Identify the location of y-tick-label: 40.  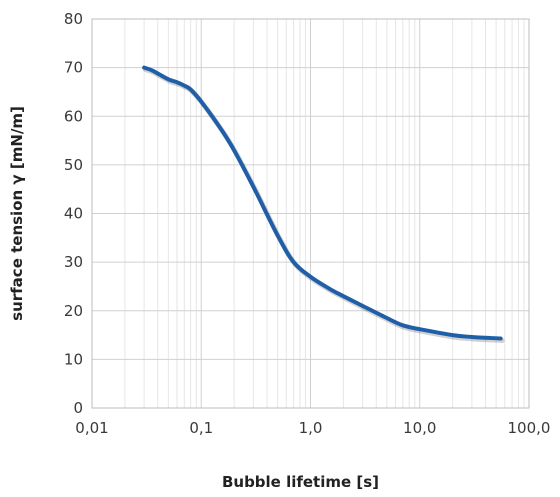
(73, 214).